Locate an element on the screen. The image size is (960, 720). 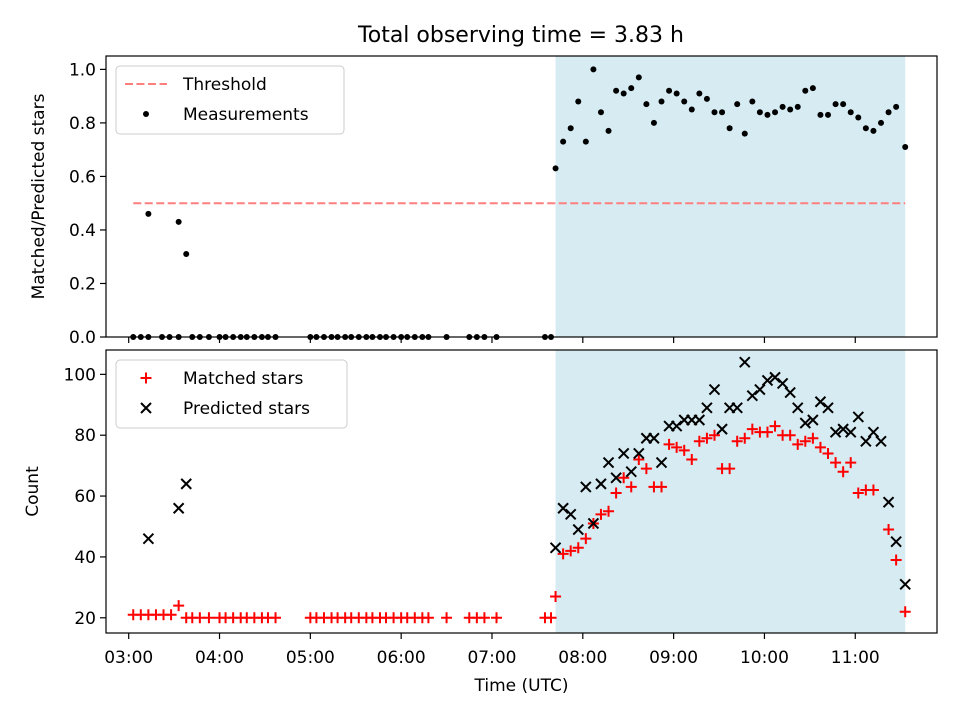
y-tick-label: 60 is located at coordinates (85, 497).